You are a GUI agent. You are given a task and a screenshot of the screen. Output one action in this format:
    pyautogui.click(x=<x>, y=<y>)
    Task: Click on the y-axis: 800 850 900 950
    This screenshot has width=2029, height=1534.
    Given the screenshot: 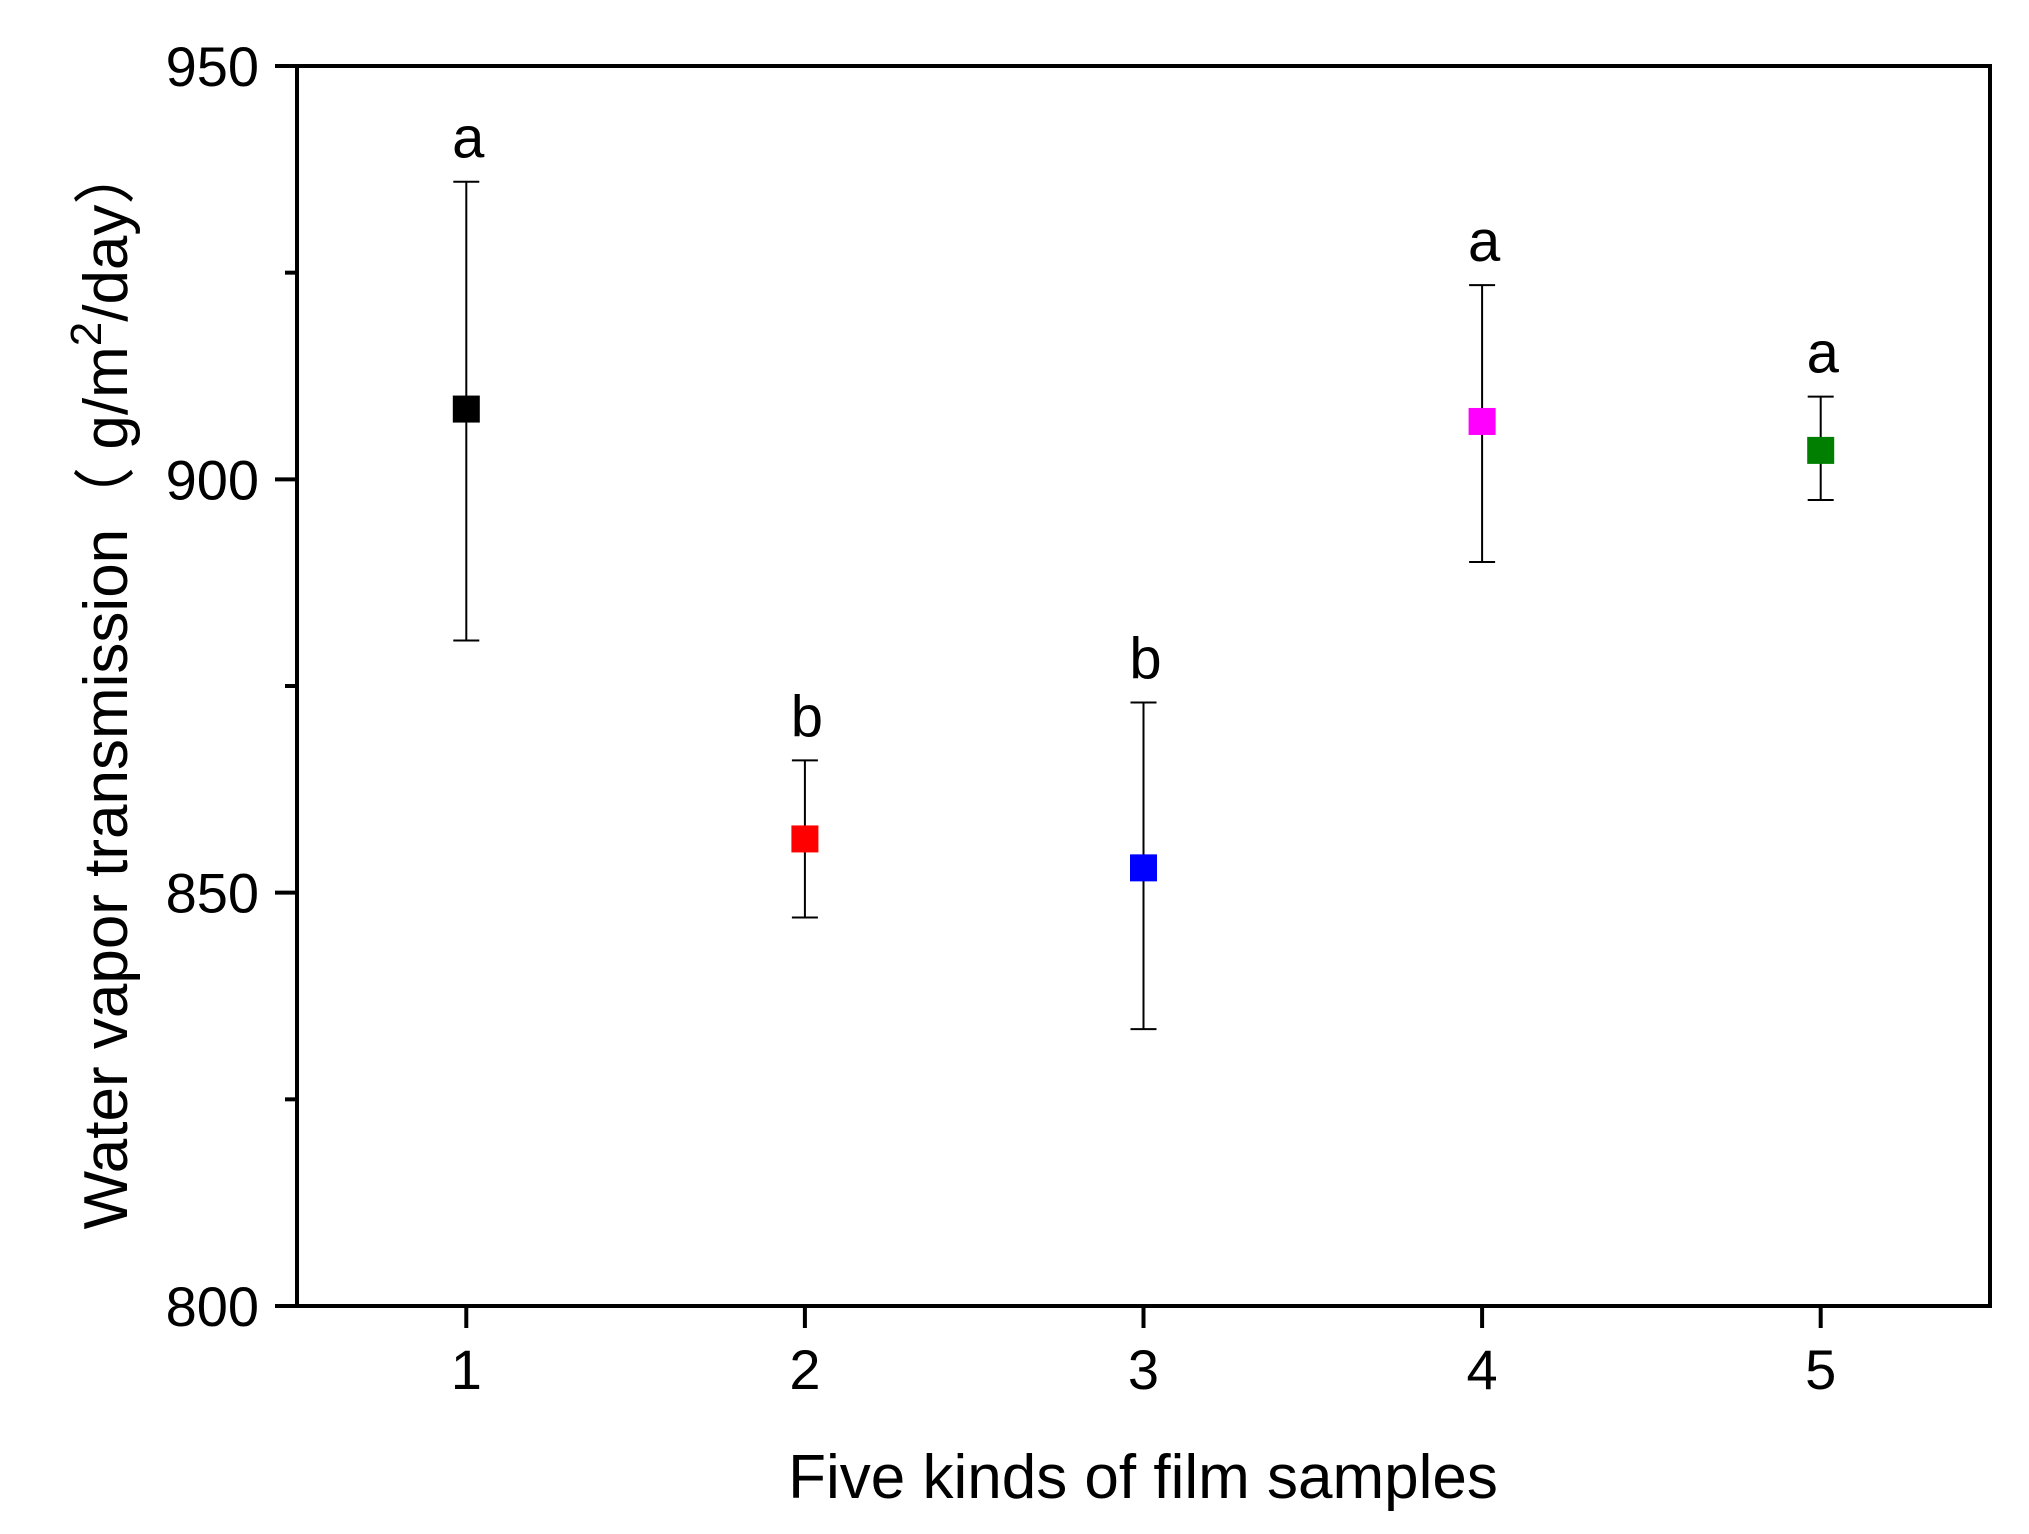 What is the action you would take?
    pyautogui.click(x=231, y=686)
    